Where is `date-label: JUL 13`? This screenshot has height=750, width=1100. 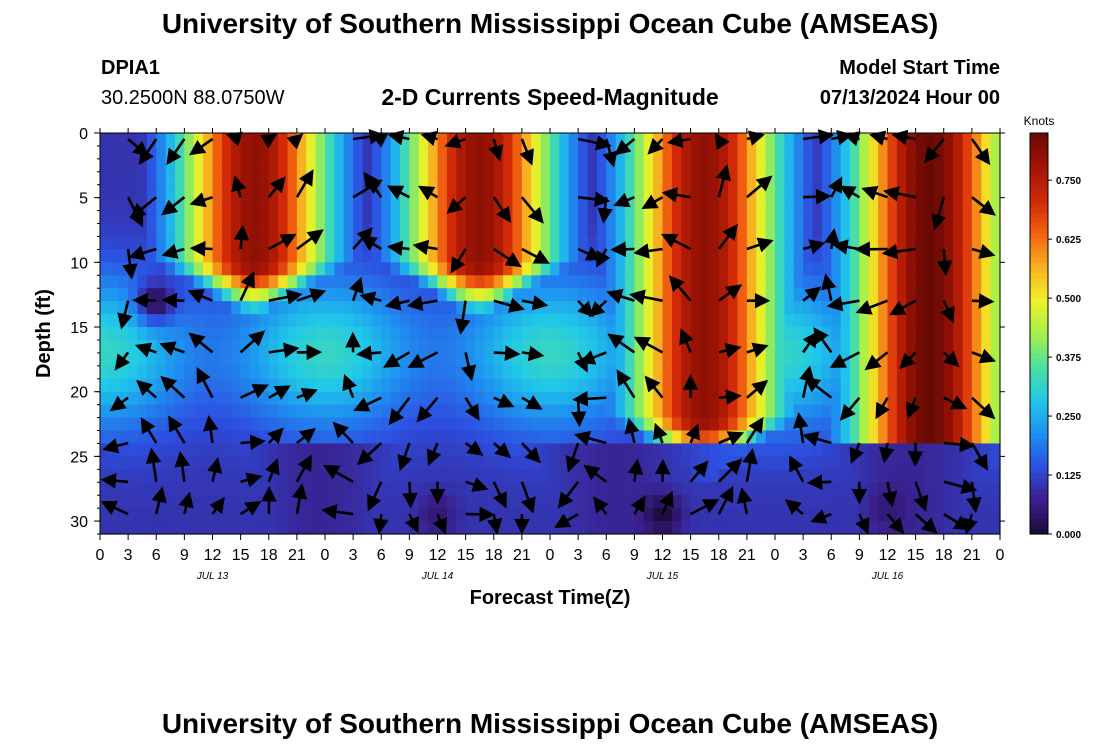
date-label: JUL 13 is located at coordinates (212, 576).